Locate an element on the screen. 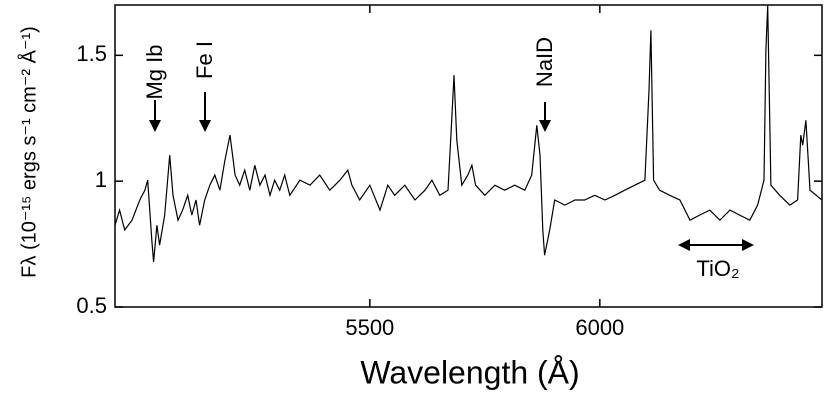 The image size is (830, 401). x-tick-label: 6000 is located at coordinates (599, 327).